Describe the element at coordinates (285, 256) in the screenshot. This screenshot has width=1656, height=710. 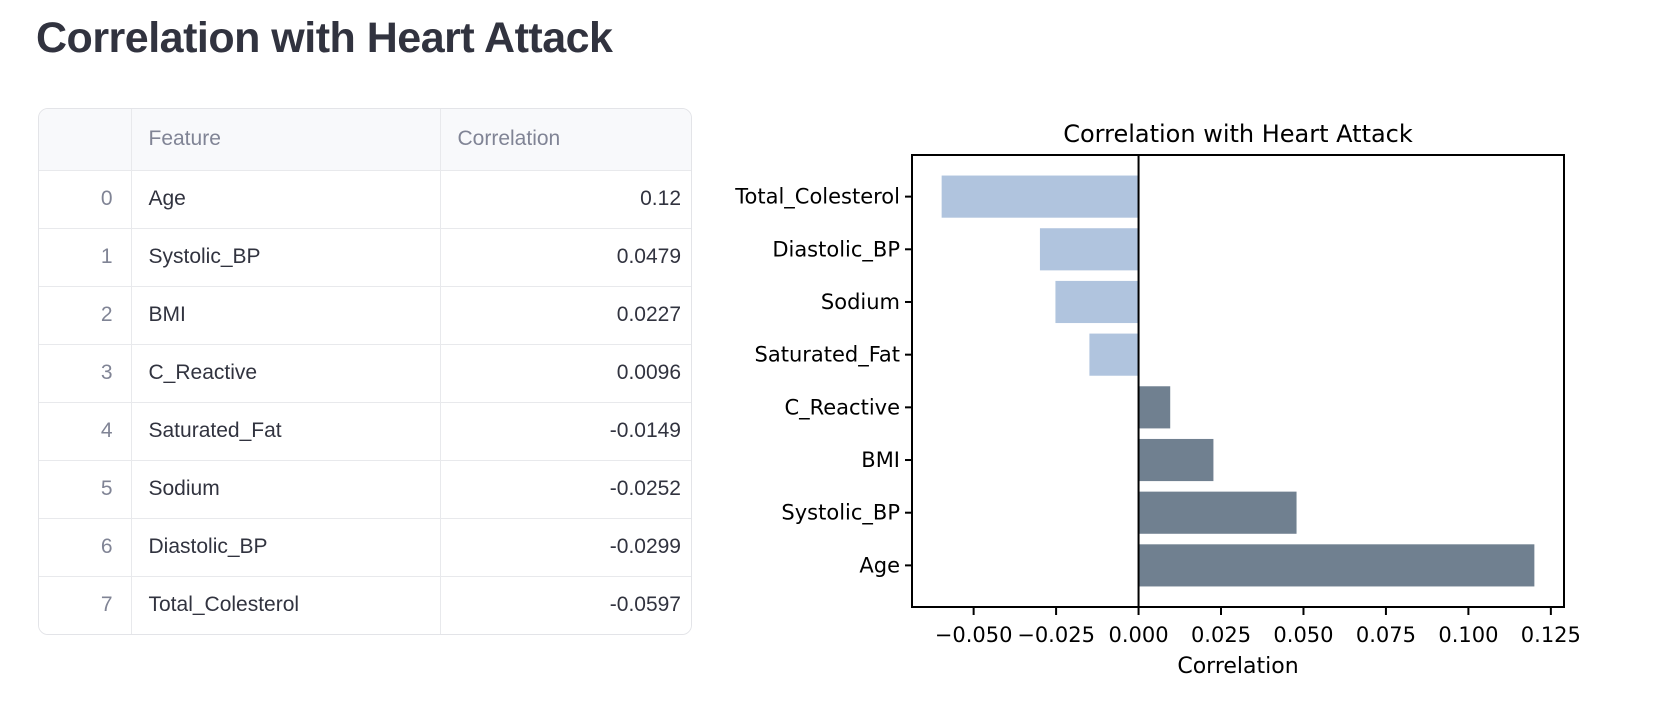
I see `feature-cell: Systolic_BP` at that location.